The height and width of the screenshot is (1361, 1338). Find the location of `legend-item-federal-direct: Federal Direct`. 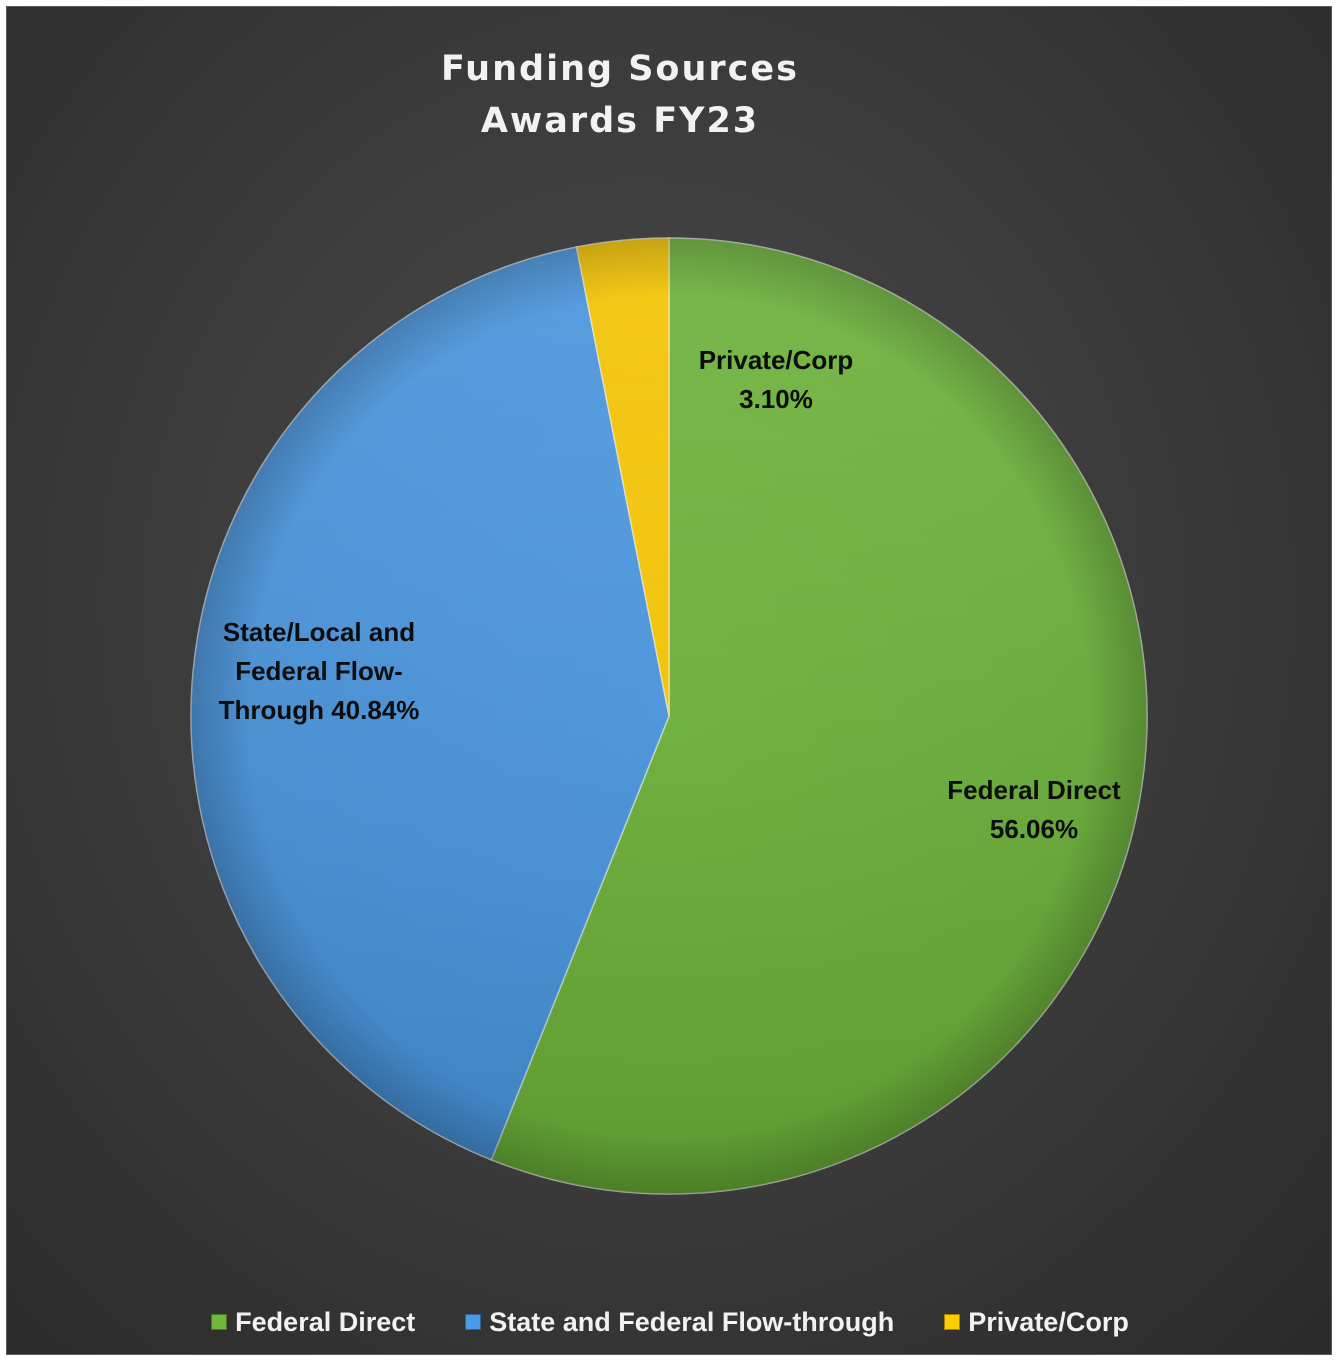

legend-item-federal-direct: Federal Direct is located at coordinates (313, 1322).